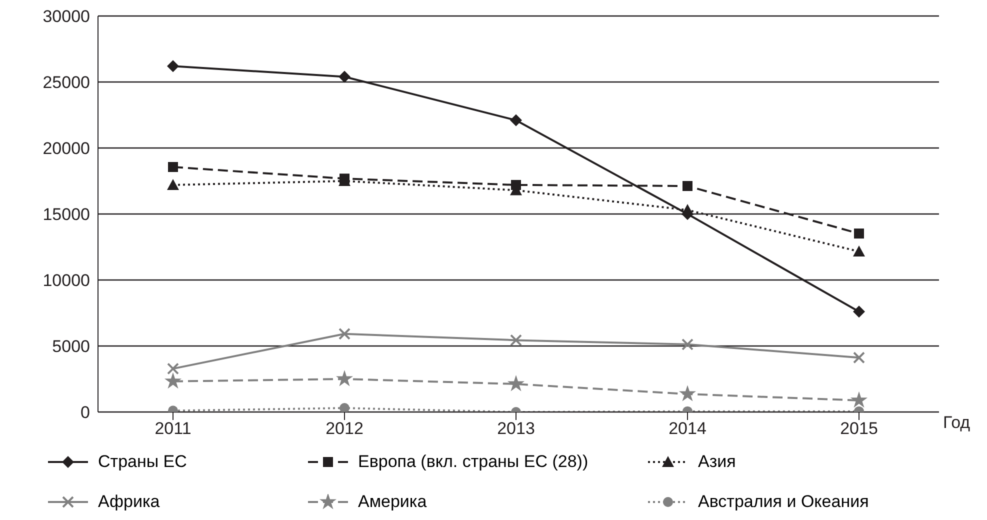  I want to click on y-tick-label: 0, so click(85, 412).